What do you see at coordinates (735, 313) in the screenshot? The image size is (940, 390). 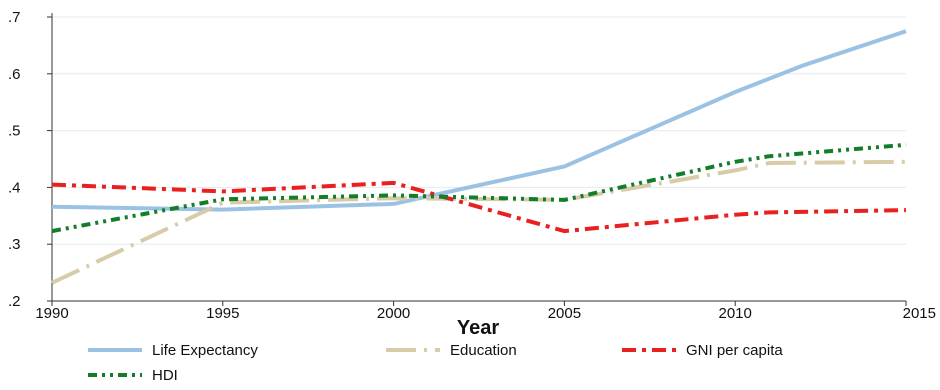 I see `x-tick-label: 2010` at bounding box center [735, 313].